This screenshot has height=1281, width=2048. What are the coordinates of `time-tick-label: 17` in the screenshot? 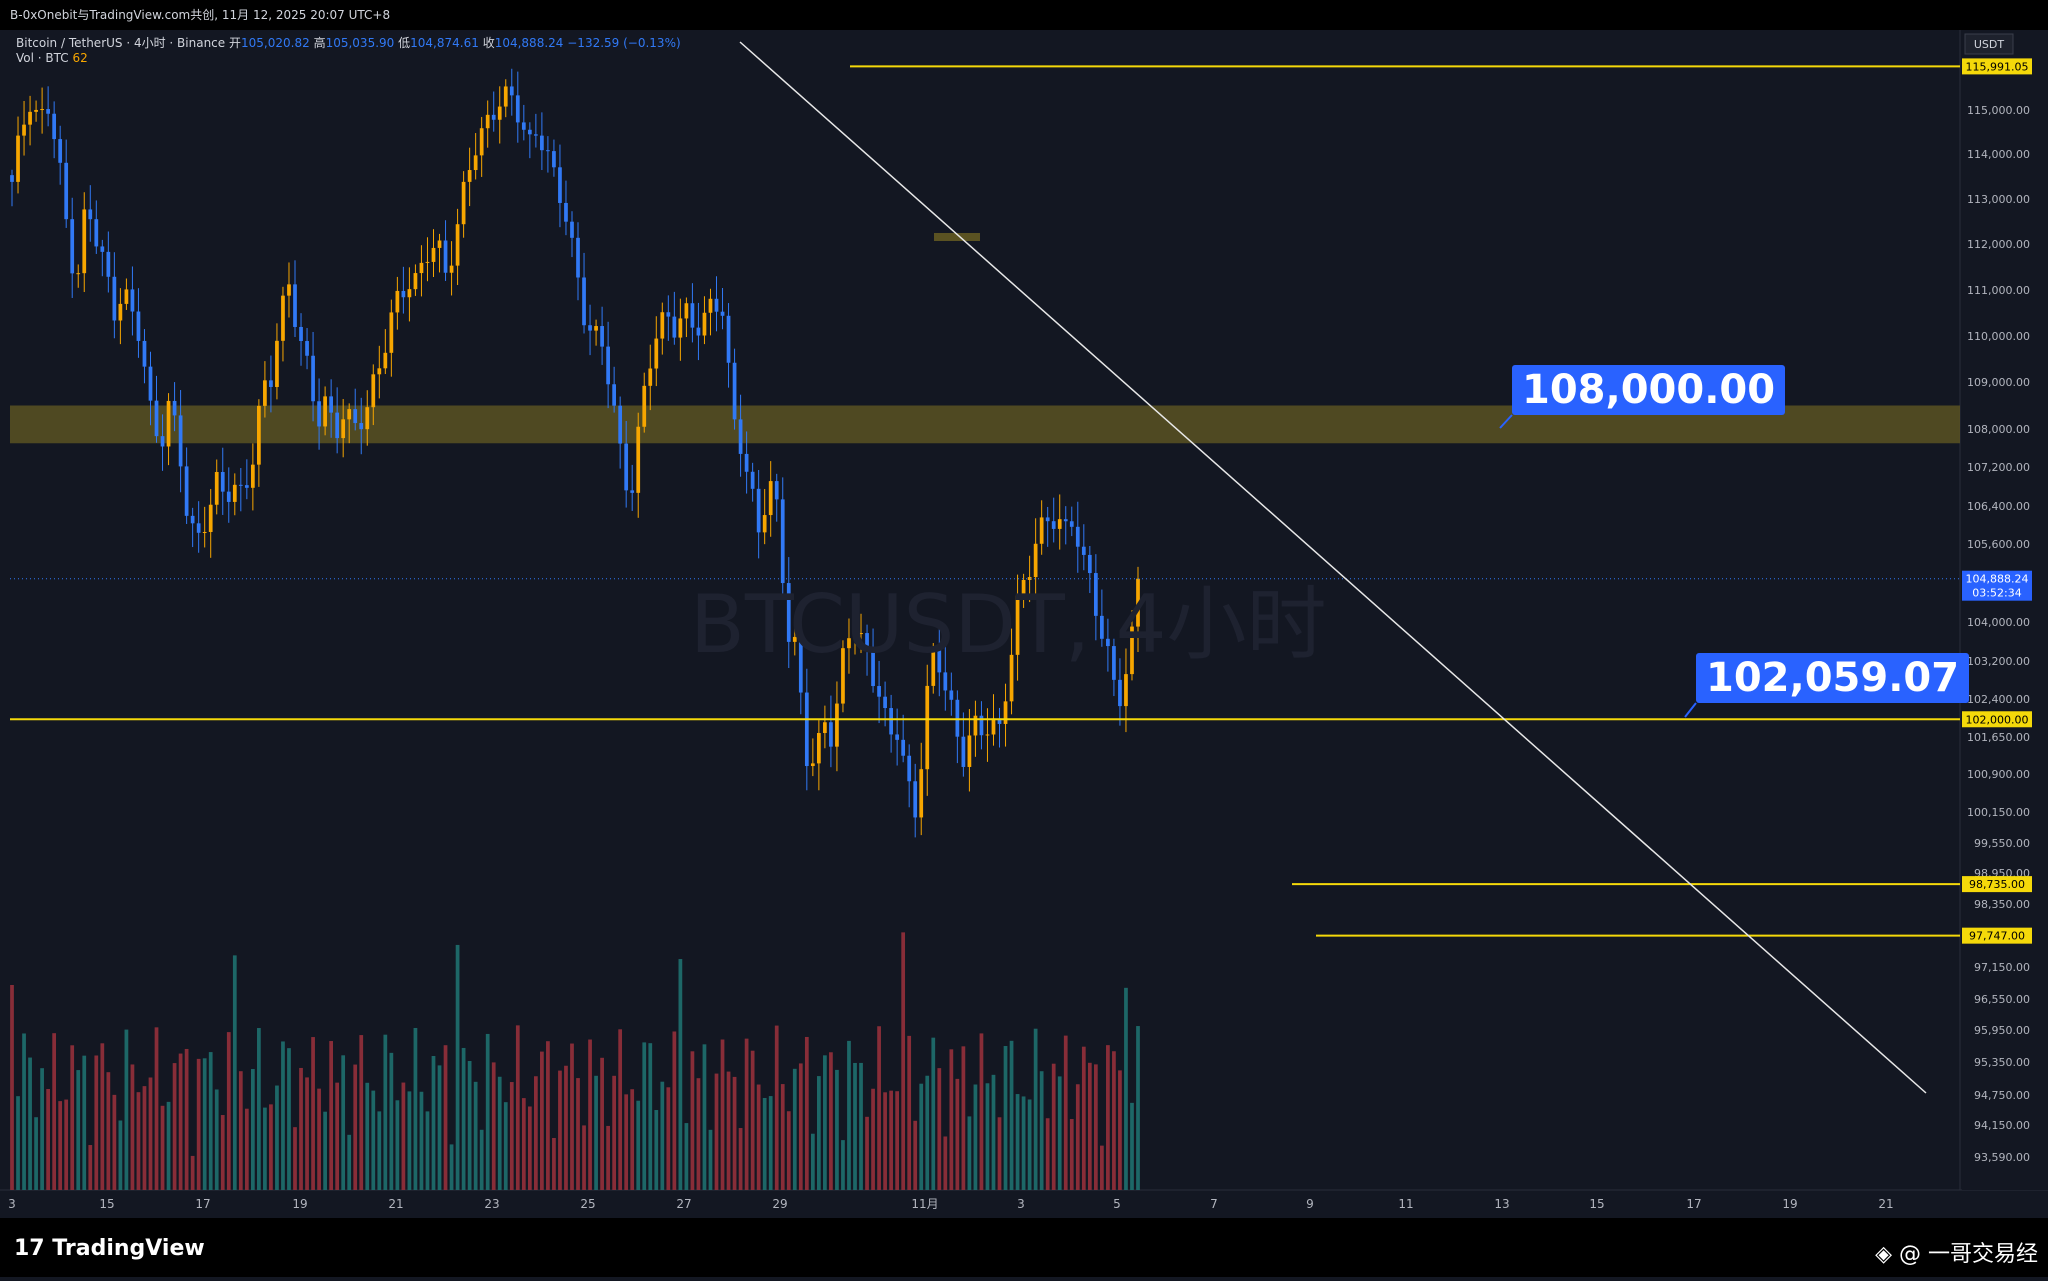 It's located at (1693, 1204).